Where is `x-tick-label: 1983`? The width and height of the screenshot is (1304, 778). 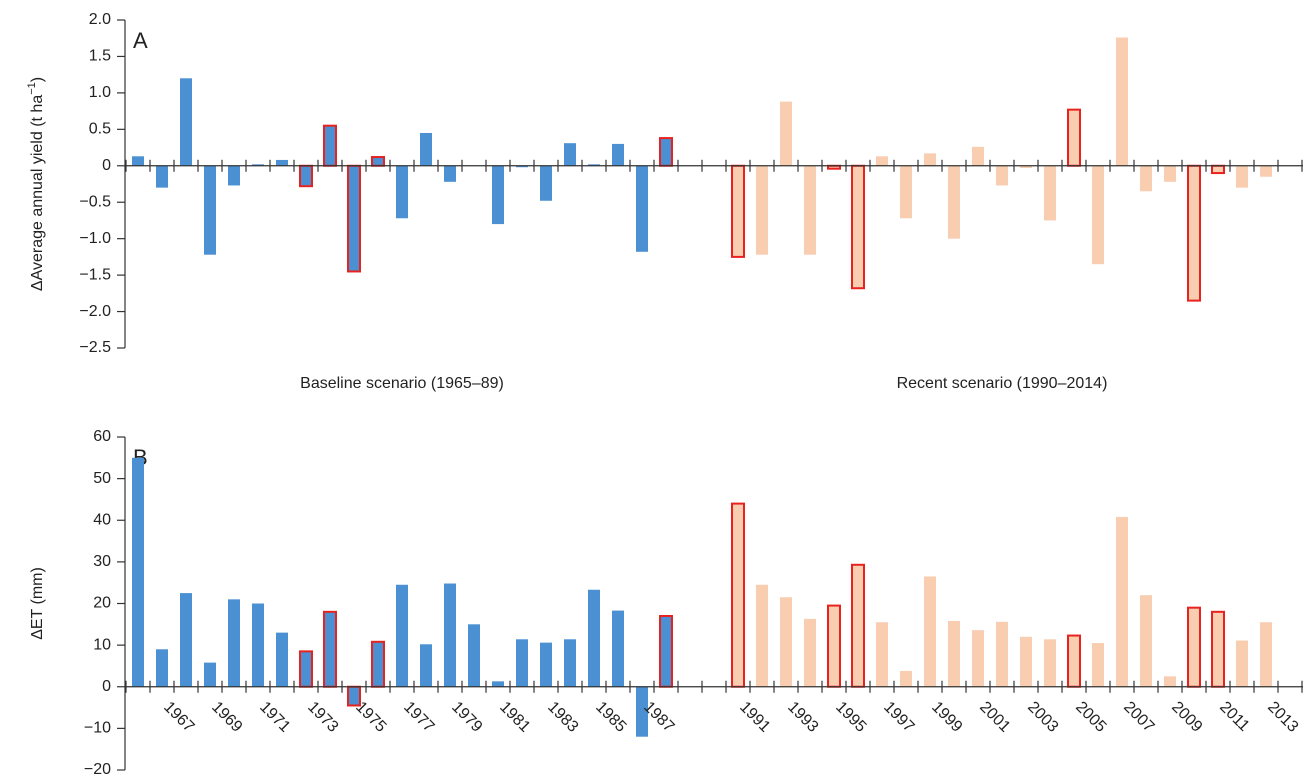
x-tick-label: 1983 is located at coordinates (562, 717).